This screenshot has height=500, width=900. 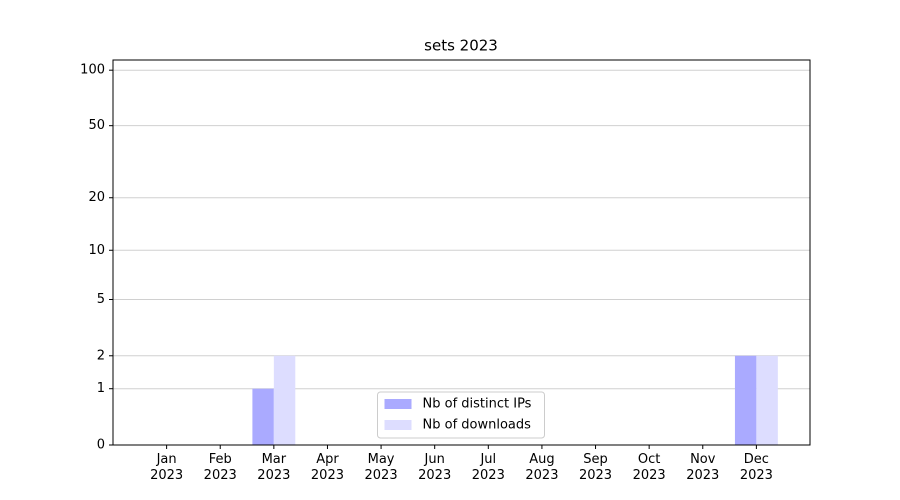 What do you see at coordinates (461, 46) in the screenshot?
I see `chart-title: sets 2023` at bounding box center [461, 46].